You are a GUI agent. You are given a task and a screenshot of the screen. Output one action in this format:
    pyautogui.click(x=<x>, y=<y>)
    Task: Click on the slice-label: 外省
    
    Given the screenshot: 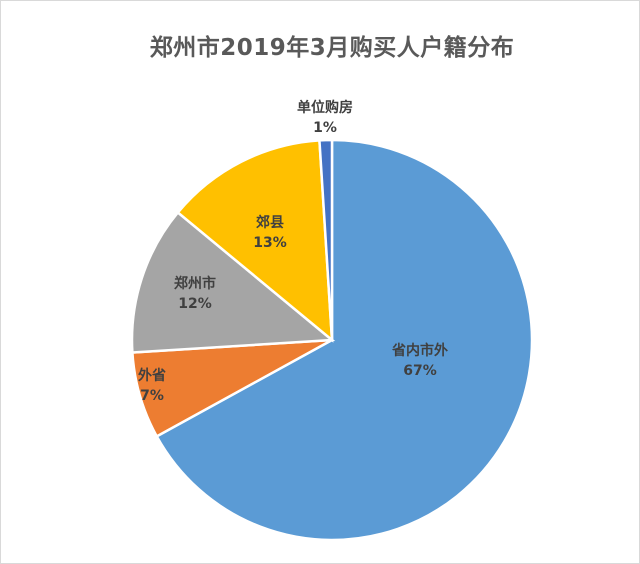 What is the action you would take?
    pyautogui.click(x=152, y=375)
    